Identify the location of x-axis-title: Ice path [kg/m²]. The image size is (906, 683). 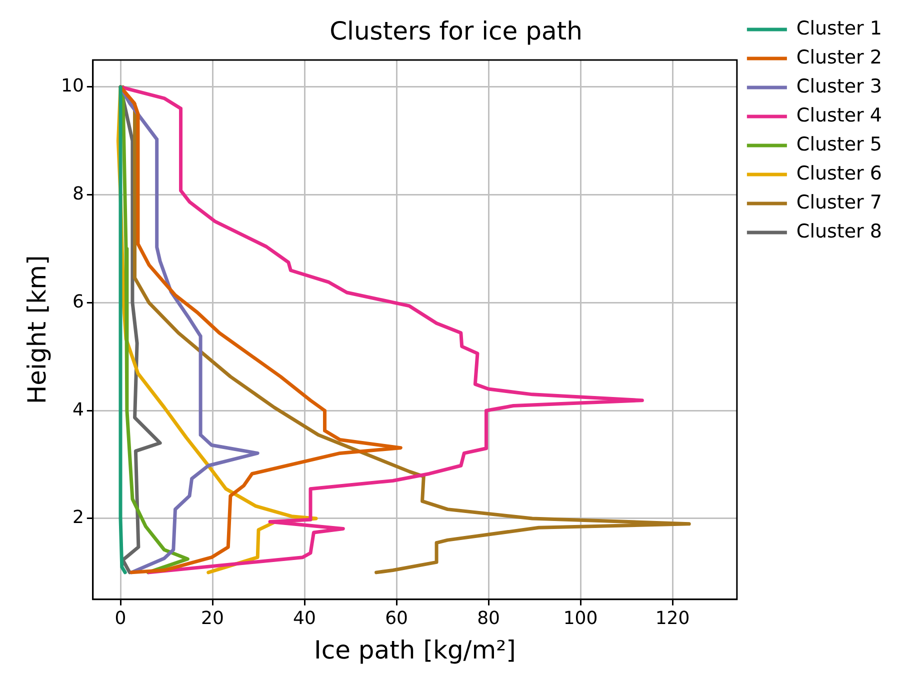
(415, 650).